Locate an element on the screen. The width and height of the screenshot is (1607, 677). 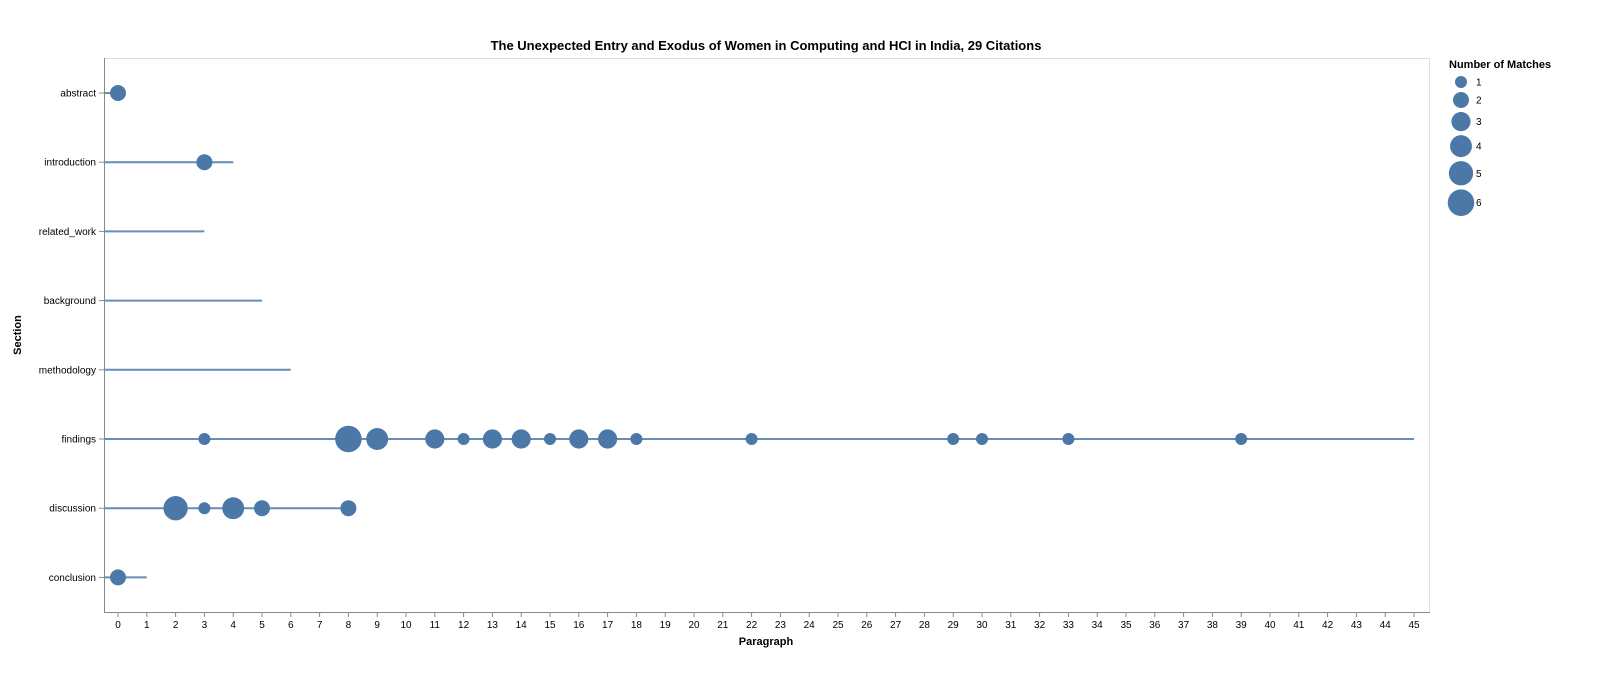
x-tick-label-33: 33 is located at coordinates (1069, 625).